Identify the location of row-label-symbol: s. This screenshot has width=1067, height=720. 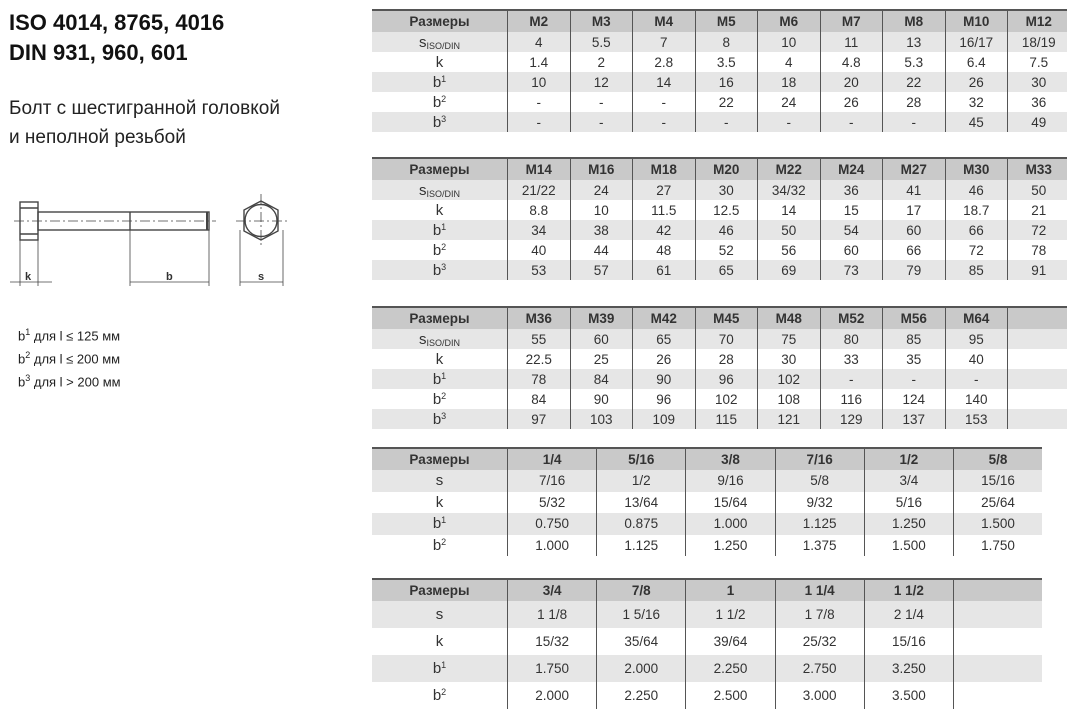
(439, 481).